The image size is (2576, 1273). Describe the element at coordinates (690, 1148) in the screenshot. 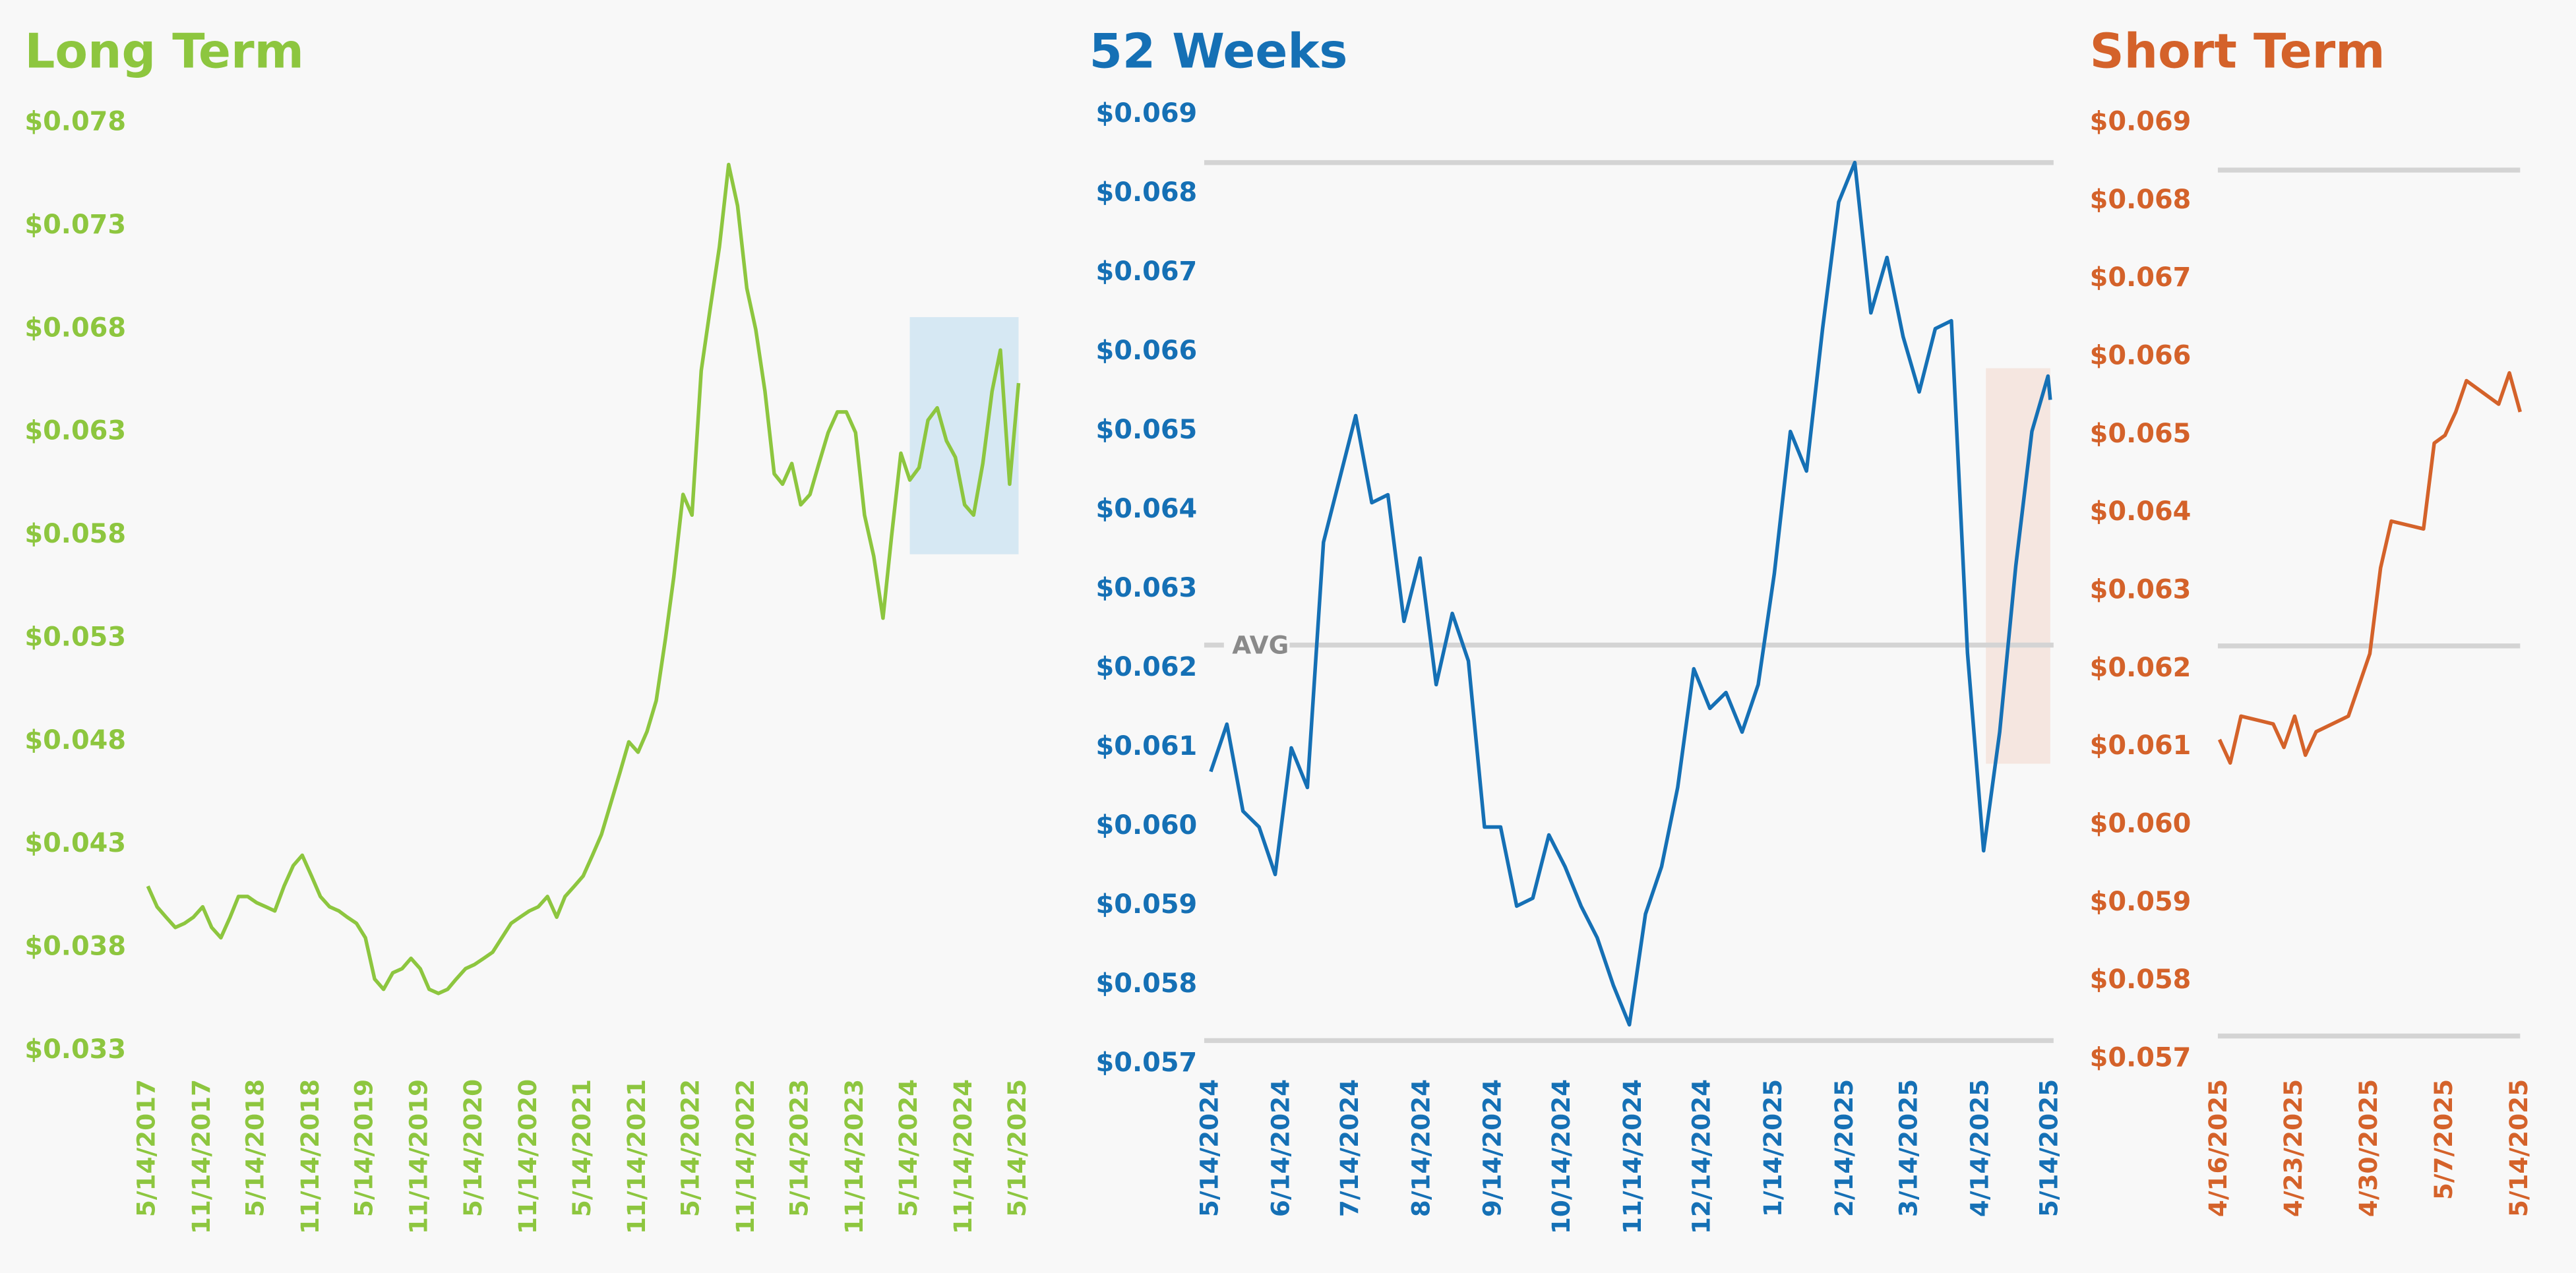

I see `x-tick-label: 5/14/2022` at that location.